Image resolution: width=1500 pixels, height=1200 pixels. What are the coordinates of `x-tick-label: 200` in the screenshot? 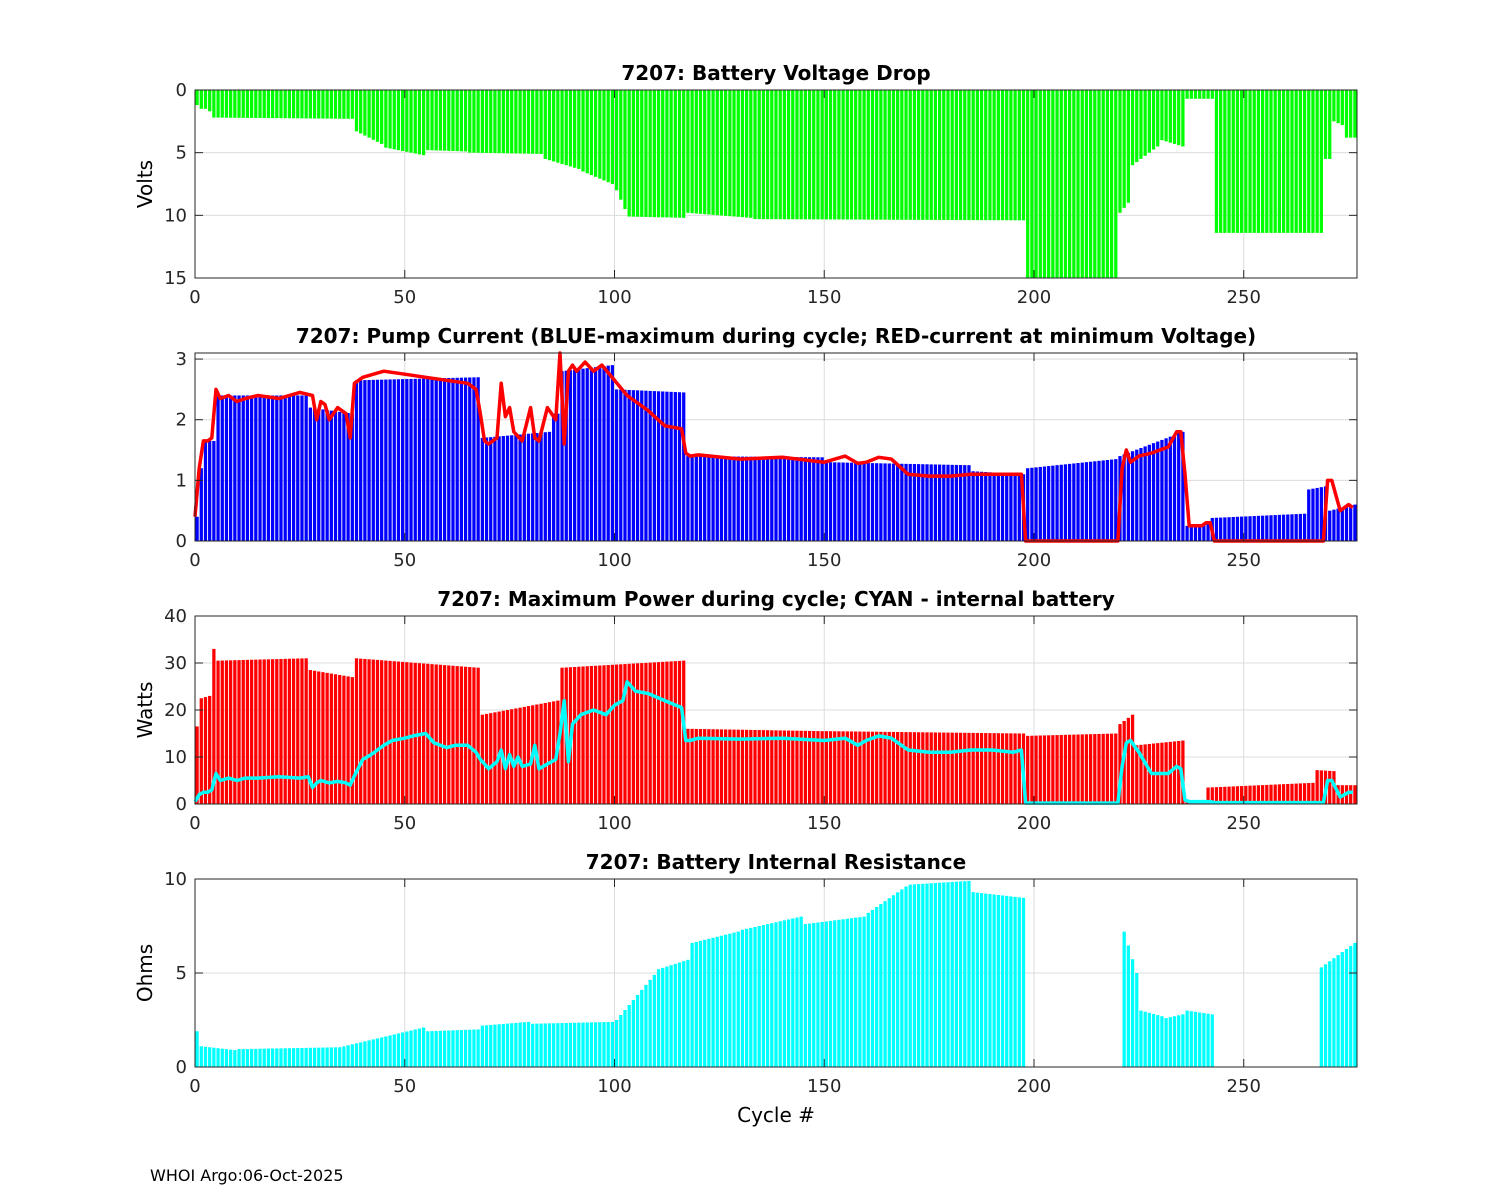 It's located at (1034, 1086).